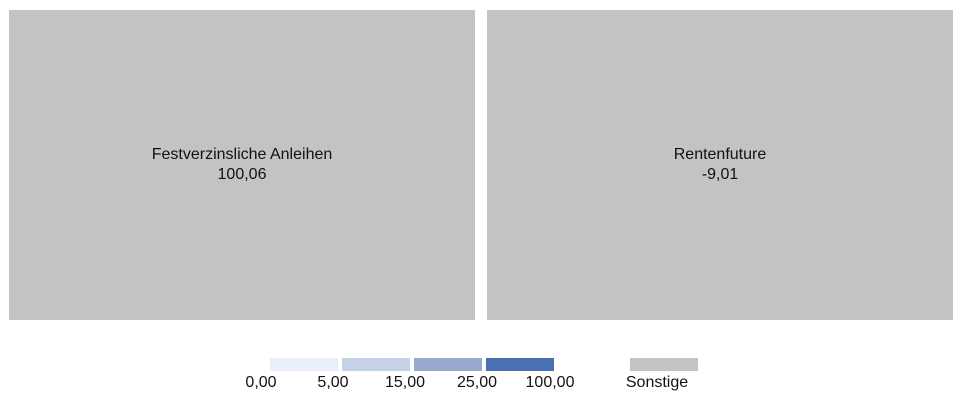 Image resolution: width=960 pixels, height=394 pixels. I want to click on legend-tick-label: 0,00, so click(261, 382).